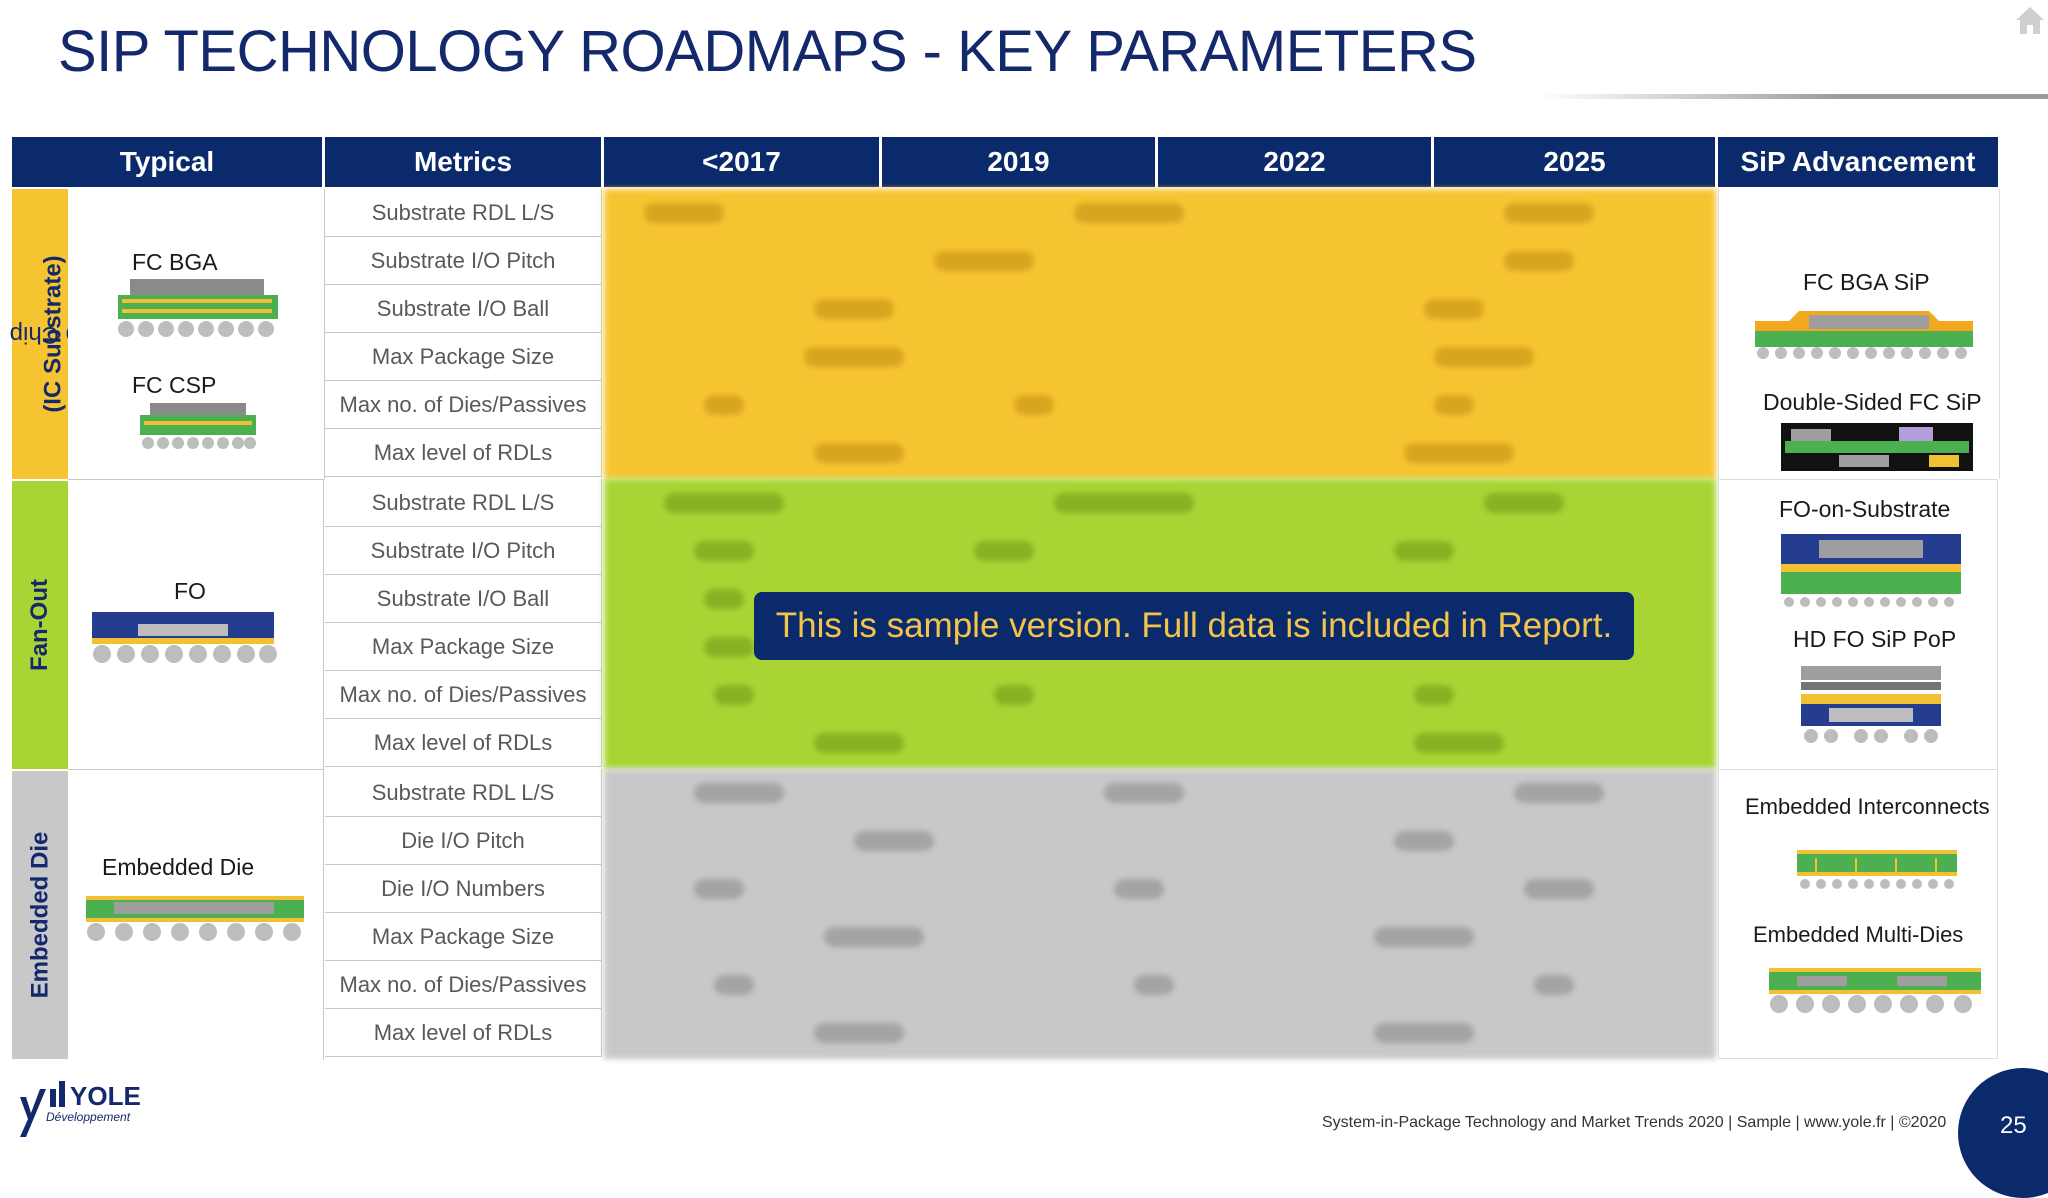 The height and width of the screenshot is (1198, 2048). I want to click on home-icon, so click(2030, 20).